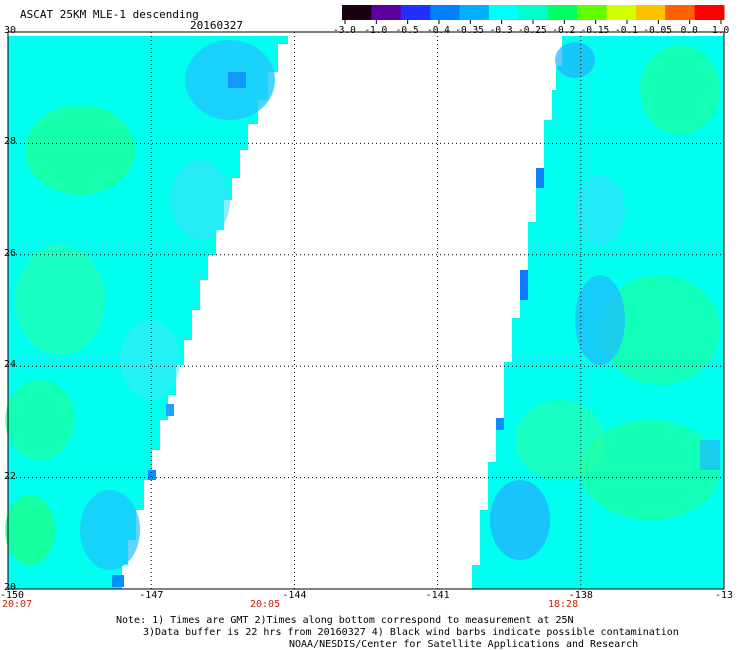  Describe the element at coordinates (151, 595) in the screenshot. I see `longitude-label: -147` at that location.